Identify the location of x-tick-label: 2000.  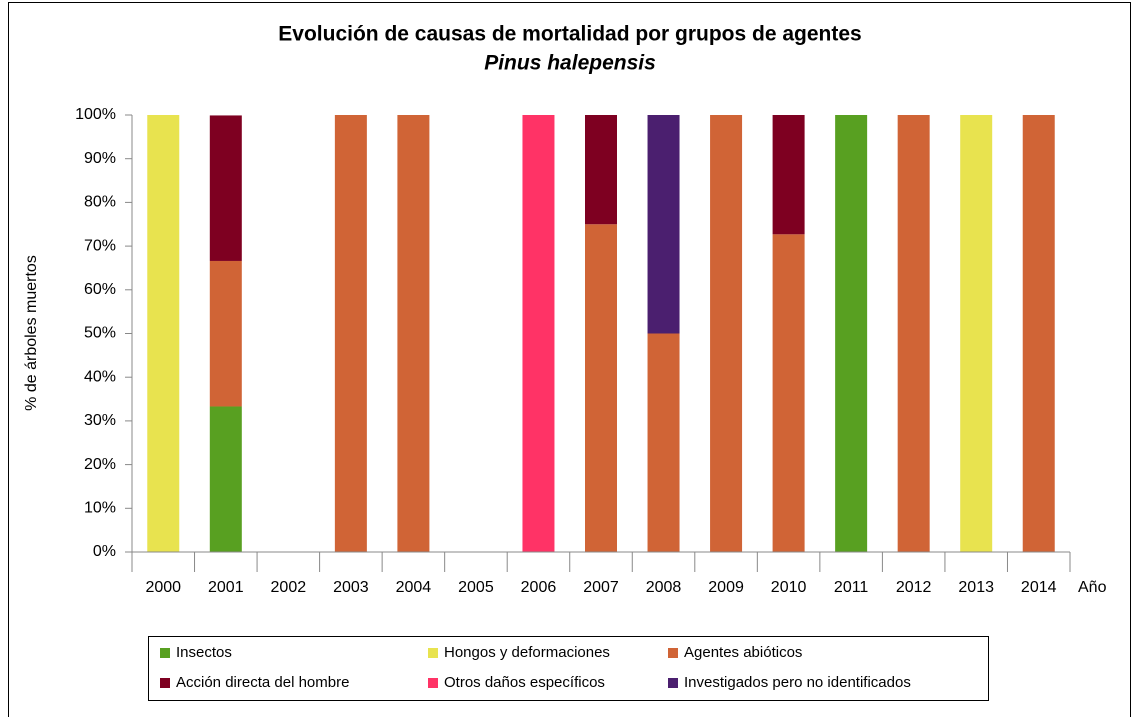
(163, 587).